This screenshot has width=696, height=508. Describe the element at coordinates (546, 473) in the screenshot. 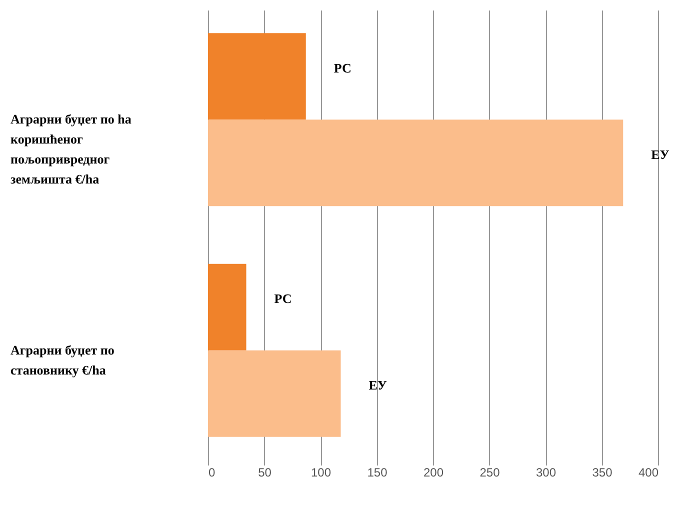

I see `x-tick-label: 300` at that location.